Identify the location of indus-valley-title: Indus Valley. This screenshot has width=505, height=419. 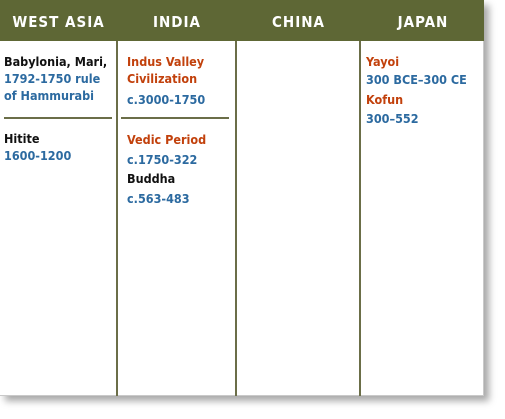
(166, 61).